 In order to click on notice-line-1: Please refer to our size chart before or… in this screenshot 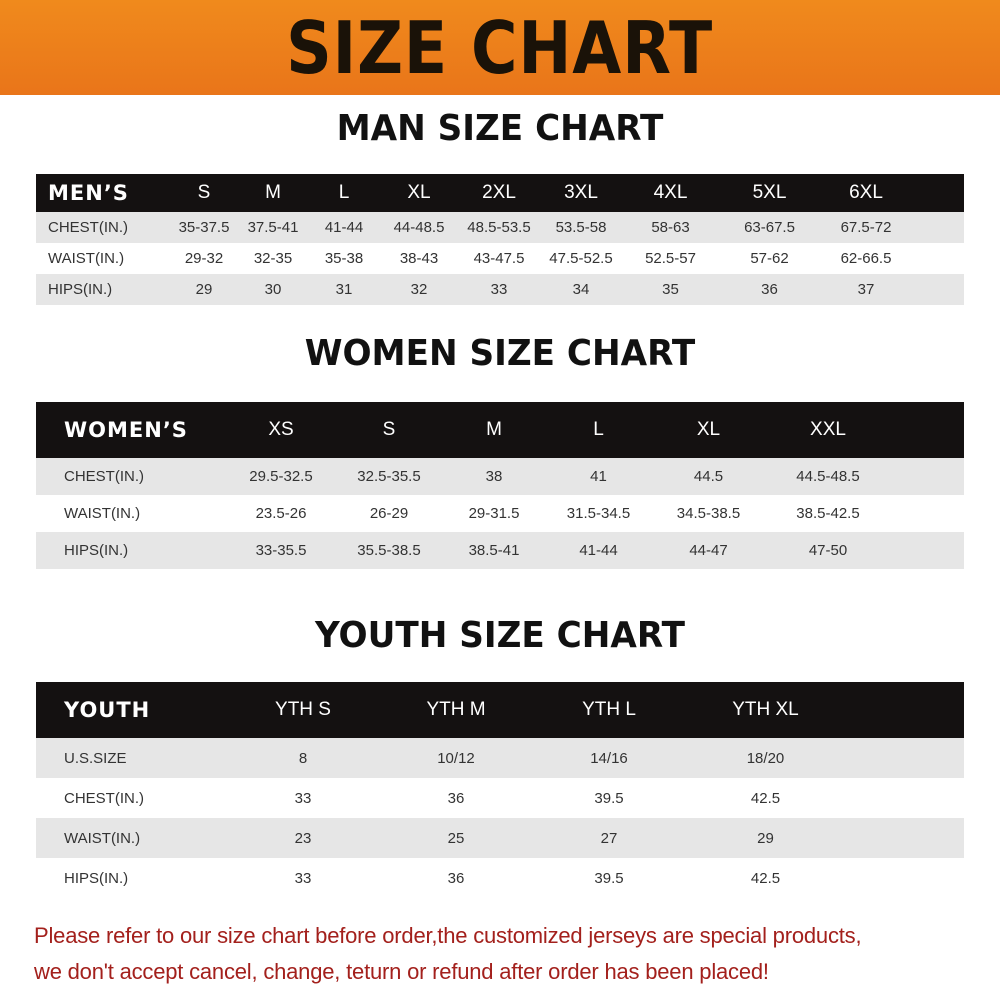, I will do `click(448, 935)`.